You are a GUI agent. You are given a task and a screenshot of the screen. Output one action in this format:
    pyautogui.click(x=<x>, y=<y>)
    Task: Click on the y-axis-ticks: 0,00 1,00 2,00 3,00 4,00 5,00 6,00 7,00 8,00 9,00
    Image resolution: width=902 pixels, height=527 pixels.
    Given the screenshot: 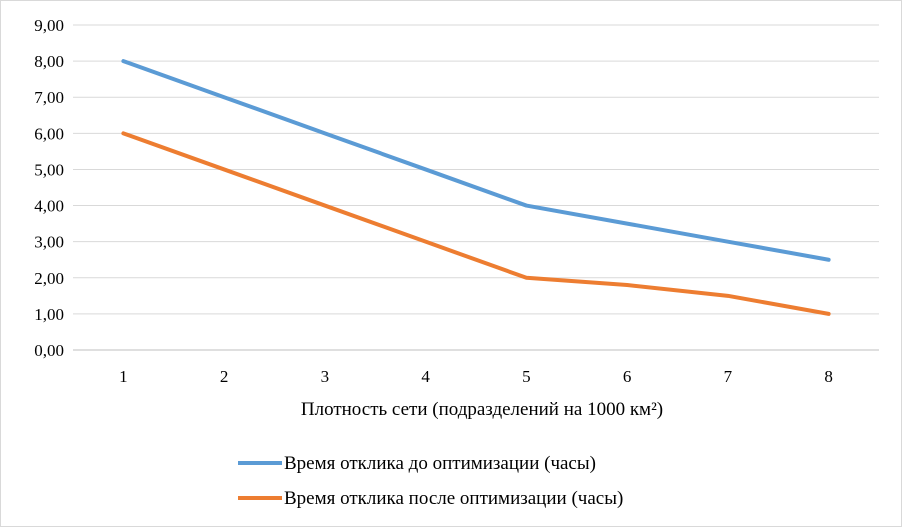 What is the action you would take?
    pyautogui.click(x=49, y=188)
    